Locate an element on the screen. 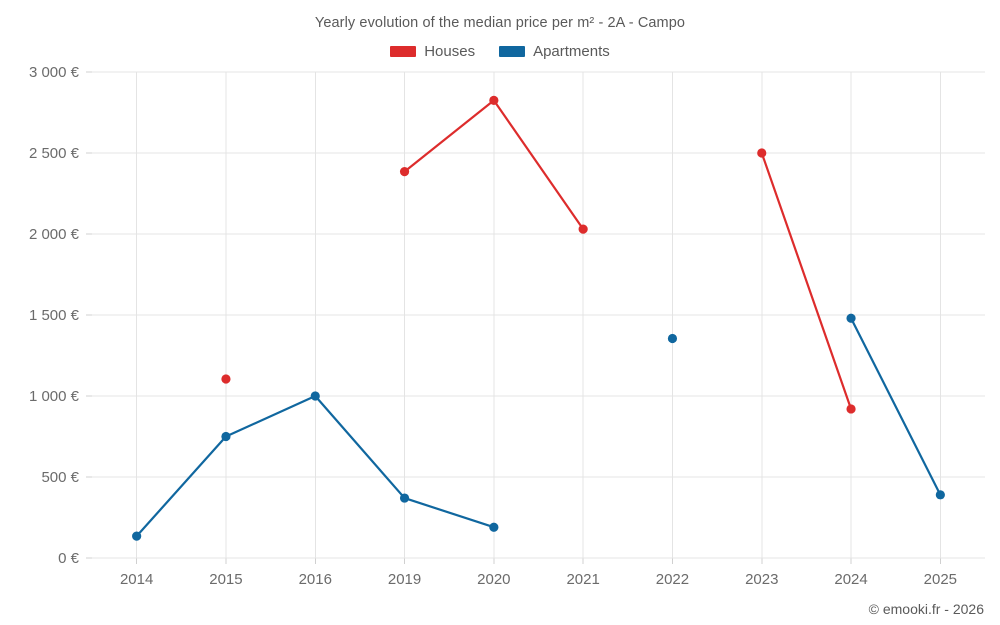 This screenshot has height=625, width=1000. x-axis-tick-label: 2016 is located at coordinates (315, 579).